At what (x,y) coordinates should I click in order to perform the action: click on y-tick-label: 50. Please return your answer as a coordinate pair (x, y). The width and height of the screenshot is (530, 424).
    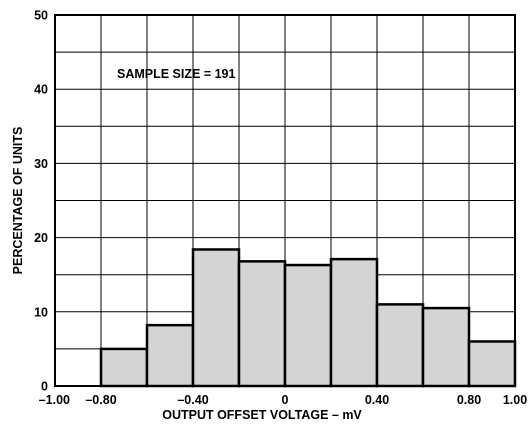
    Looking at the image, I should click on (41, 16).